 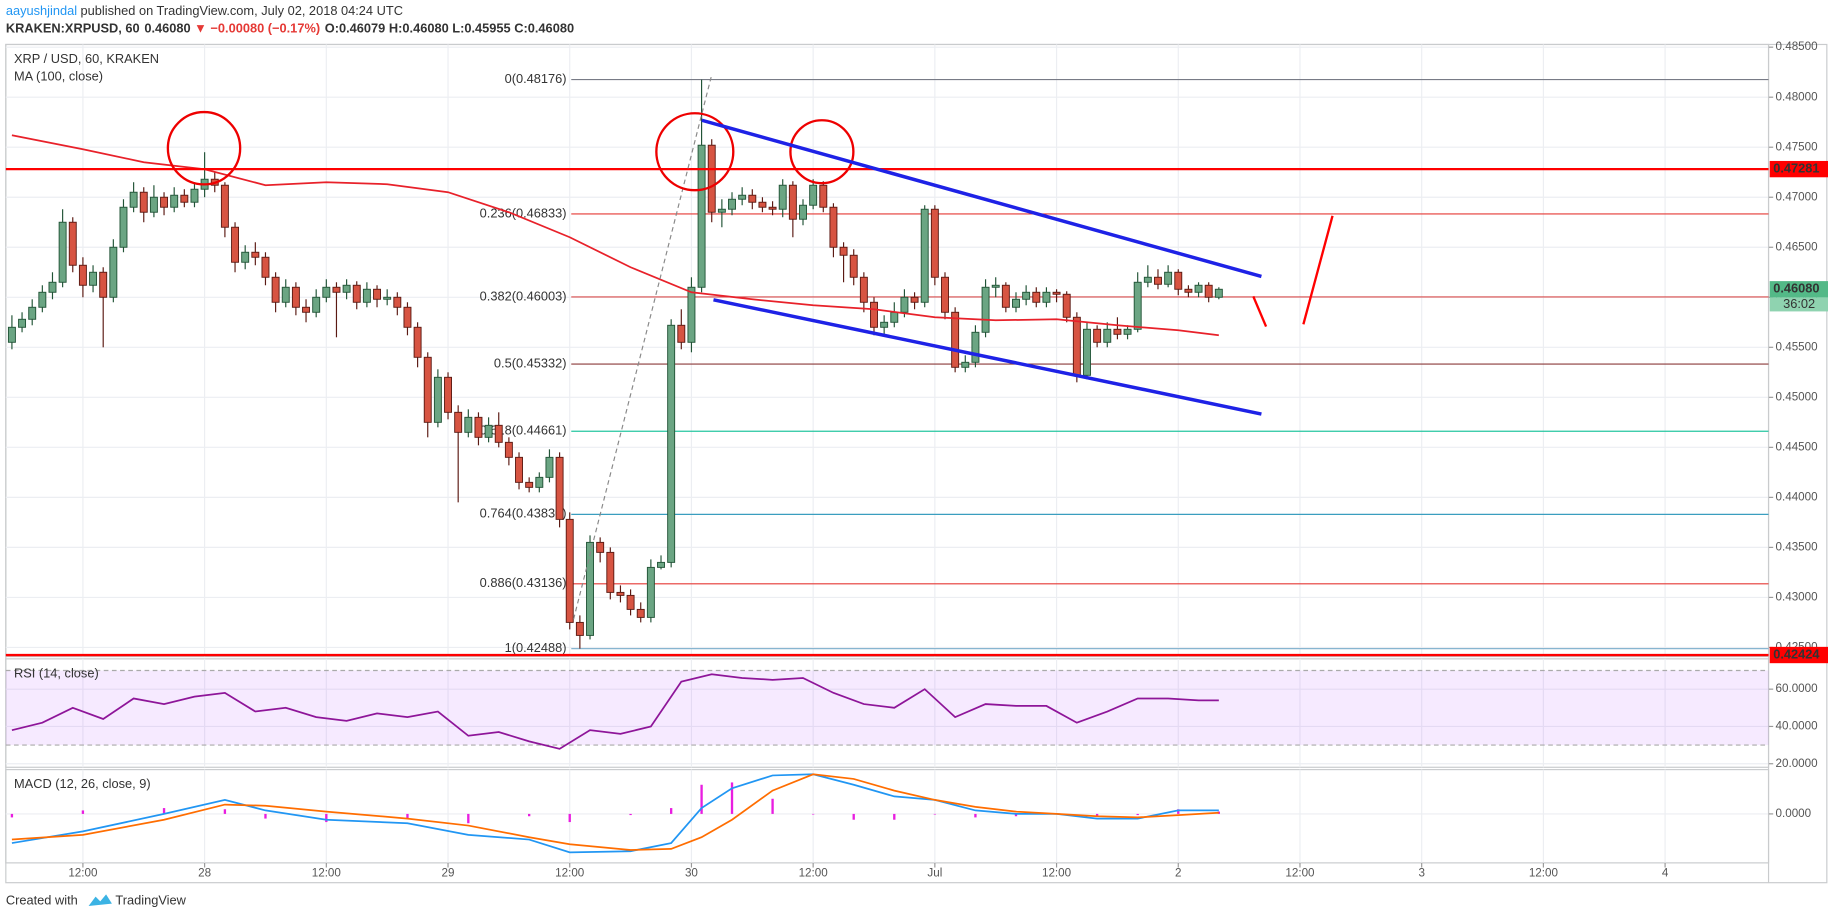 What do you see at coordinates (100, 900) in the screenshot?
I see `logo` at bounding box center [100, 900].